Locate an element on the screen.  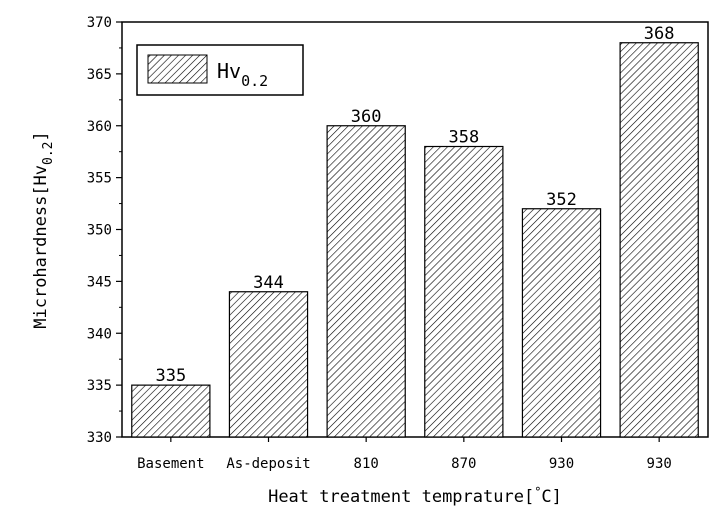
data-label-0: 335 is located at coordinates (170, 376).